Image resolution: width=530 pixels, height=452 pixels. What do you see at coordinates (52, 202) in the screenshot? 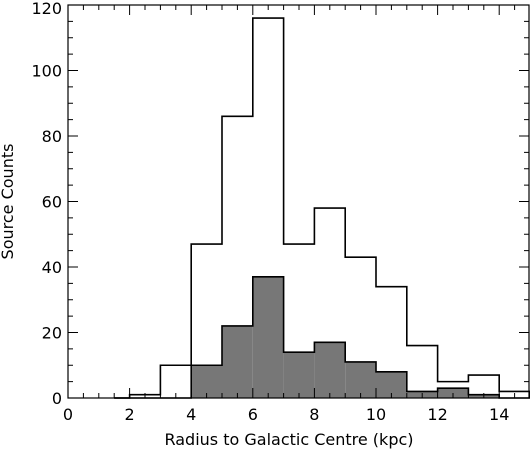
I see `y-tick-label: 60` at bounding box center [52, 202].